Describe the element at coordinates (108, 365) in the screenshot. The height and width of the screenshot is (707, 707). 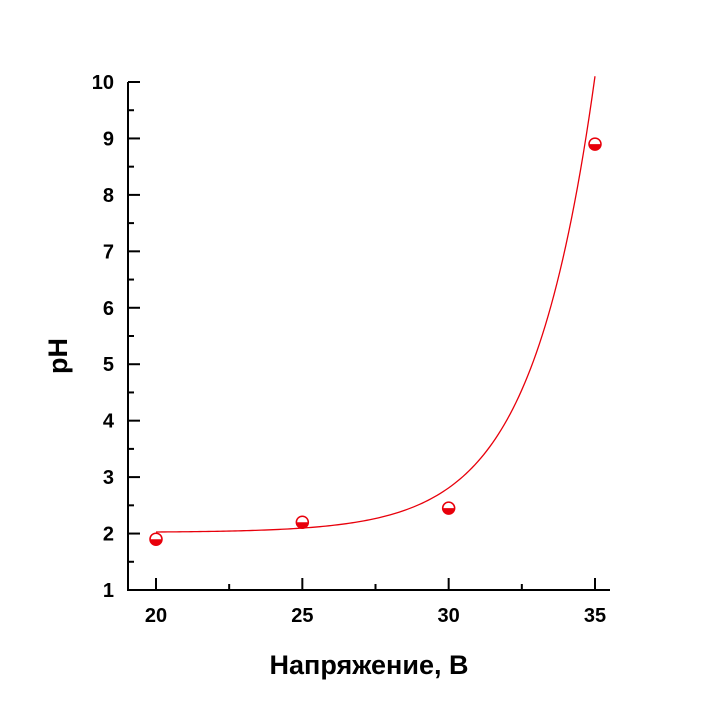
I see `y-tick-label: 5` at that location.